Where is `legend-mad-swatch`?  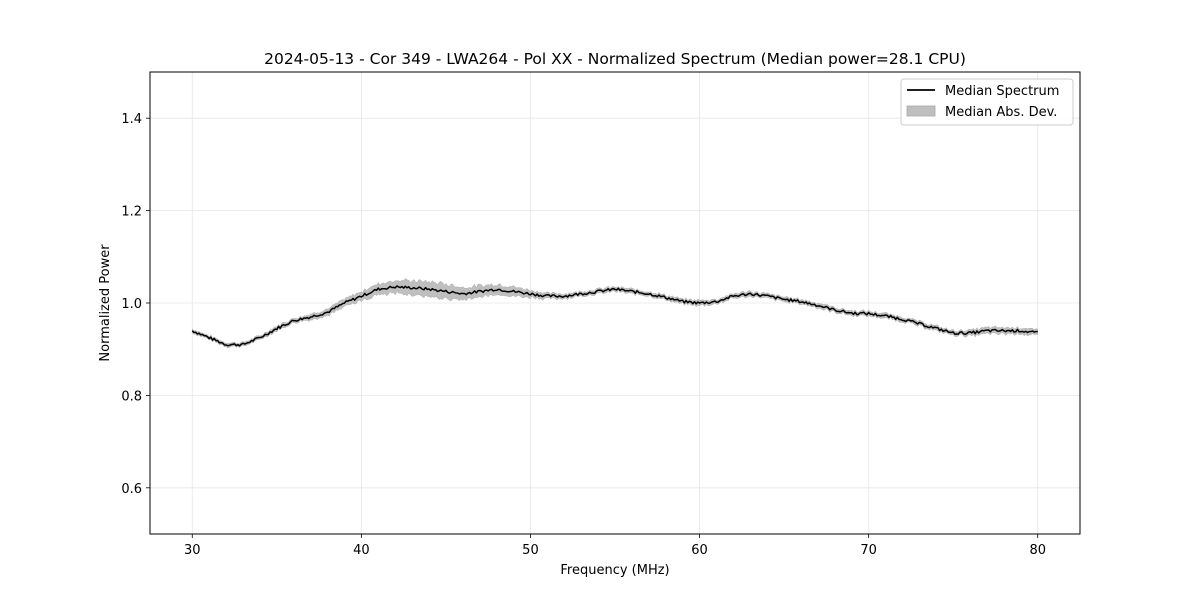
legend-mad-swatch is located at coordinates (921, 111).